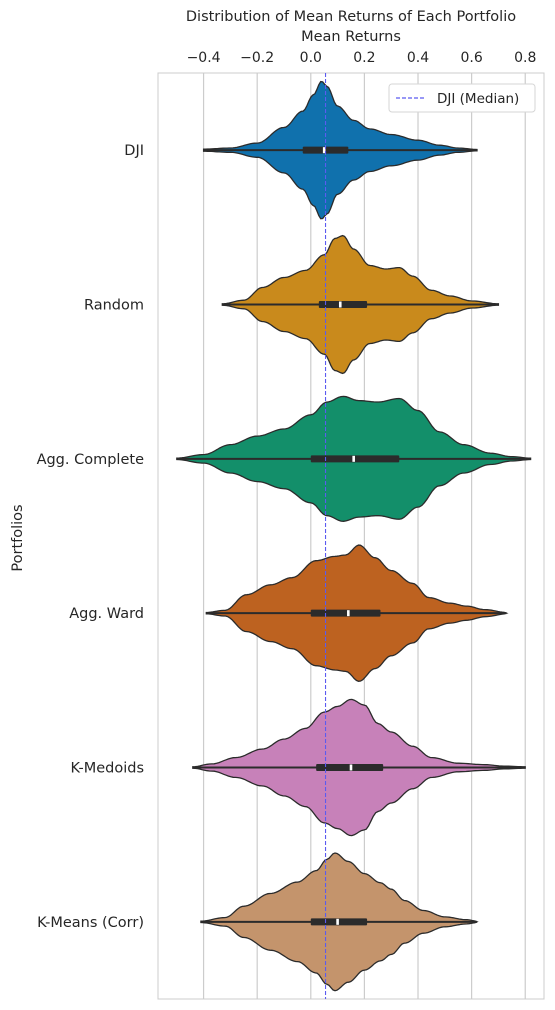  Describe the element at coordinates (106, 614) in the screenshot. I see `y-tick-label: Agg. Ward` at that location.